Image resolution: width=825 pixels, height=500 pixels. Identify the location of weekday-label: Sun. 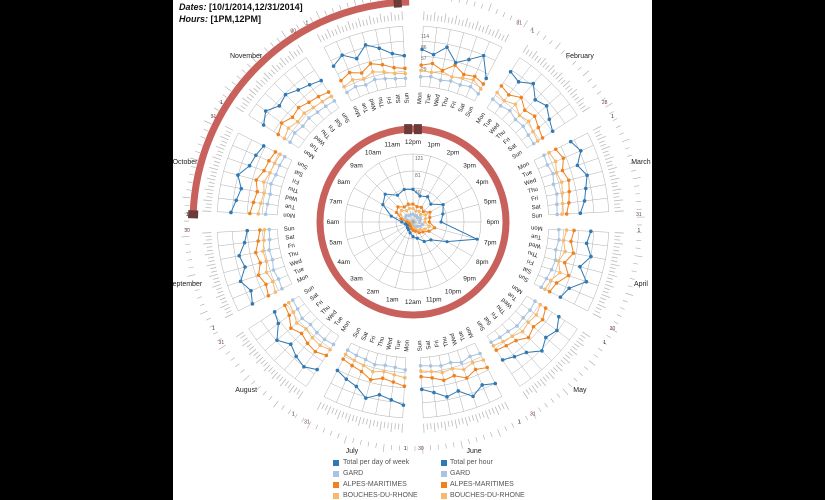
(524, 277).